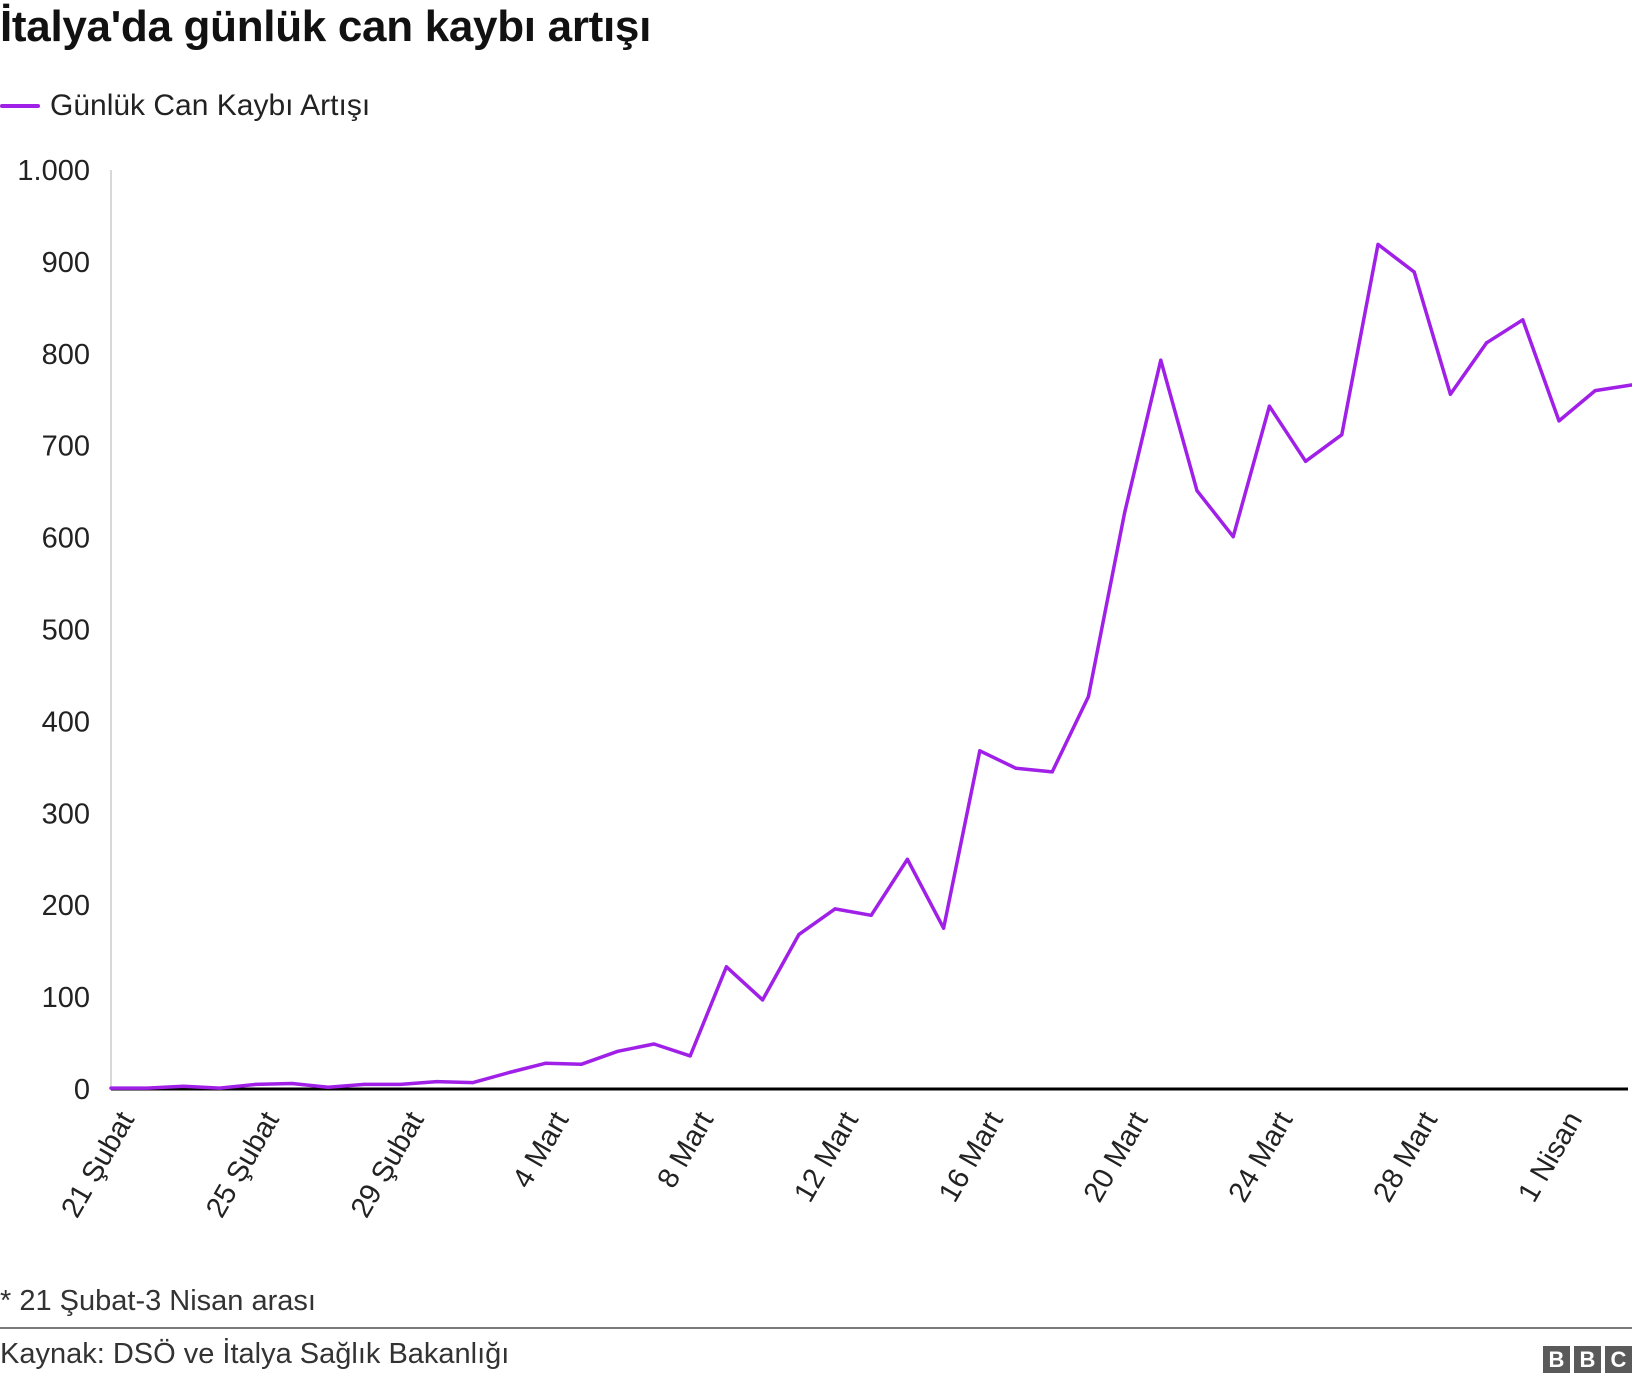 The image size is (1632, 1382). I want to click on x-tick-label: 8 Mart, so click(685, 1150).